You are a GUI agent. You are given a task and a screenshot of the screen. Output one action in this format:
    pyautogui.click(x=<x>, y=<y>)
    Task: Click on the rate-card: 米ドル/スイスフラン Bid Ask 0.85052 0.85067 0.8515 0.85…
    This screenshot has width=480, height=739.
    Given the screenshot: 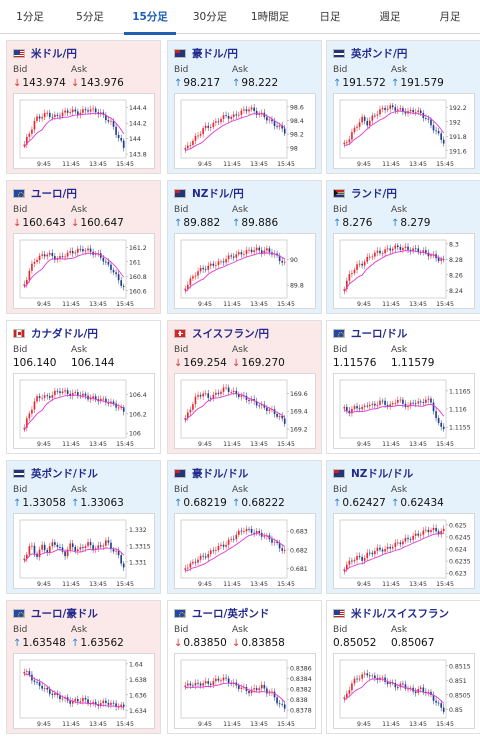 What is the action you would take?
    pyautogui.click(x=403, y=667)
    